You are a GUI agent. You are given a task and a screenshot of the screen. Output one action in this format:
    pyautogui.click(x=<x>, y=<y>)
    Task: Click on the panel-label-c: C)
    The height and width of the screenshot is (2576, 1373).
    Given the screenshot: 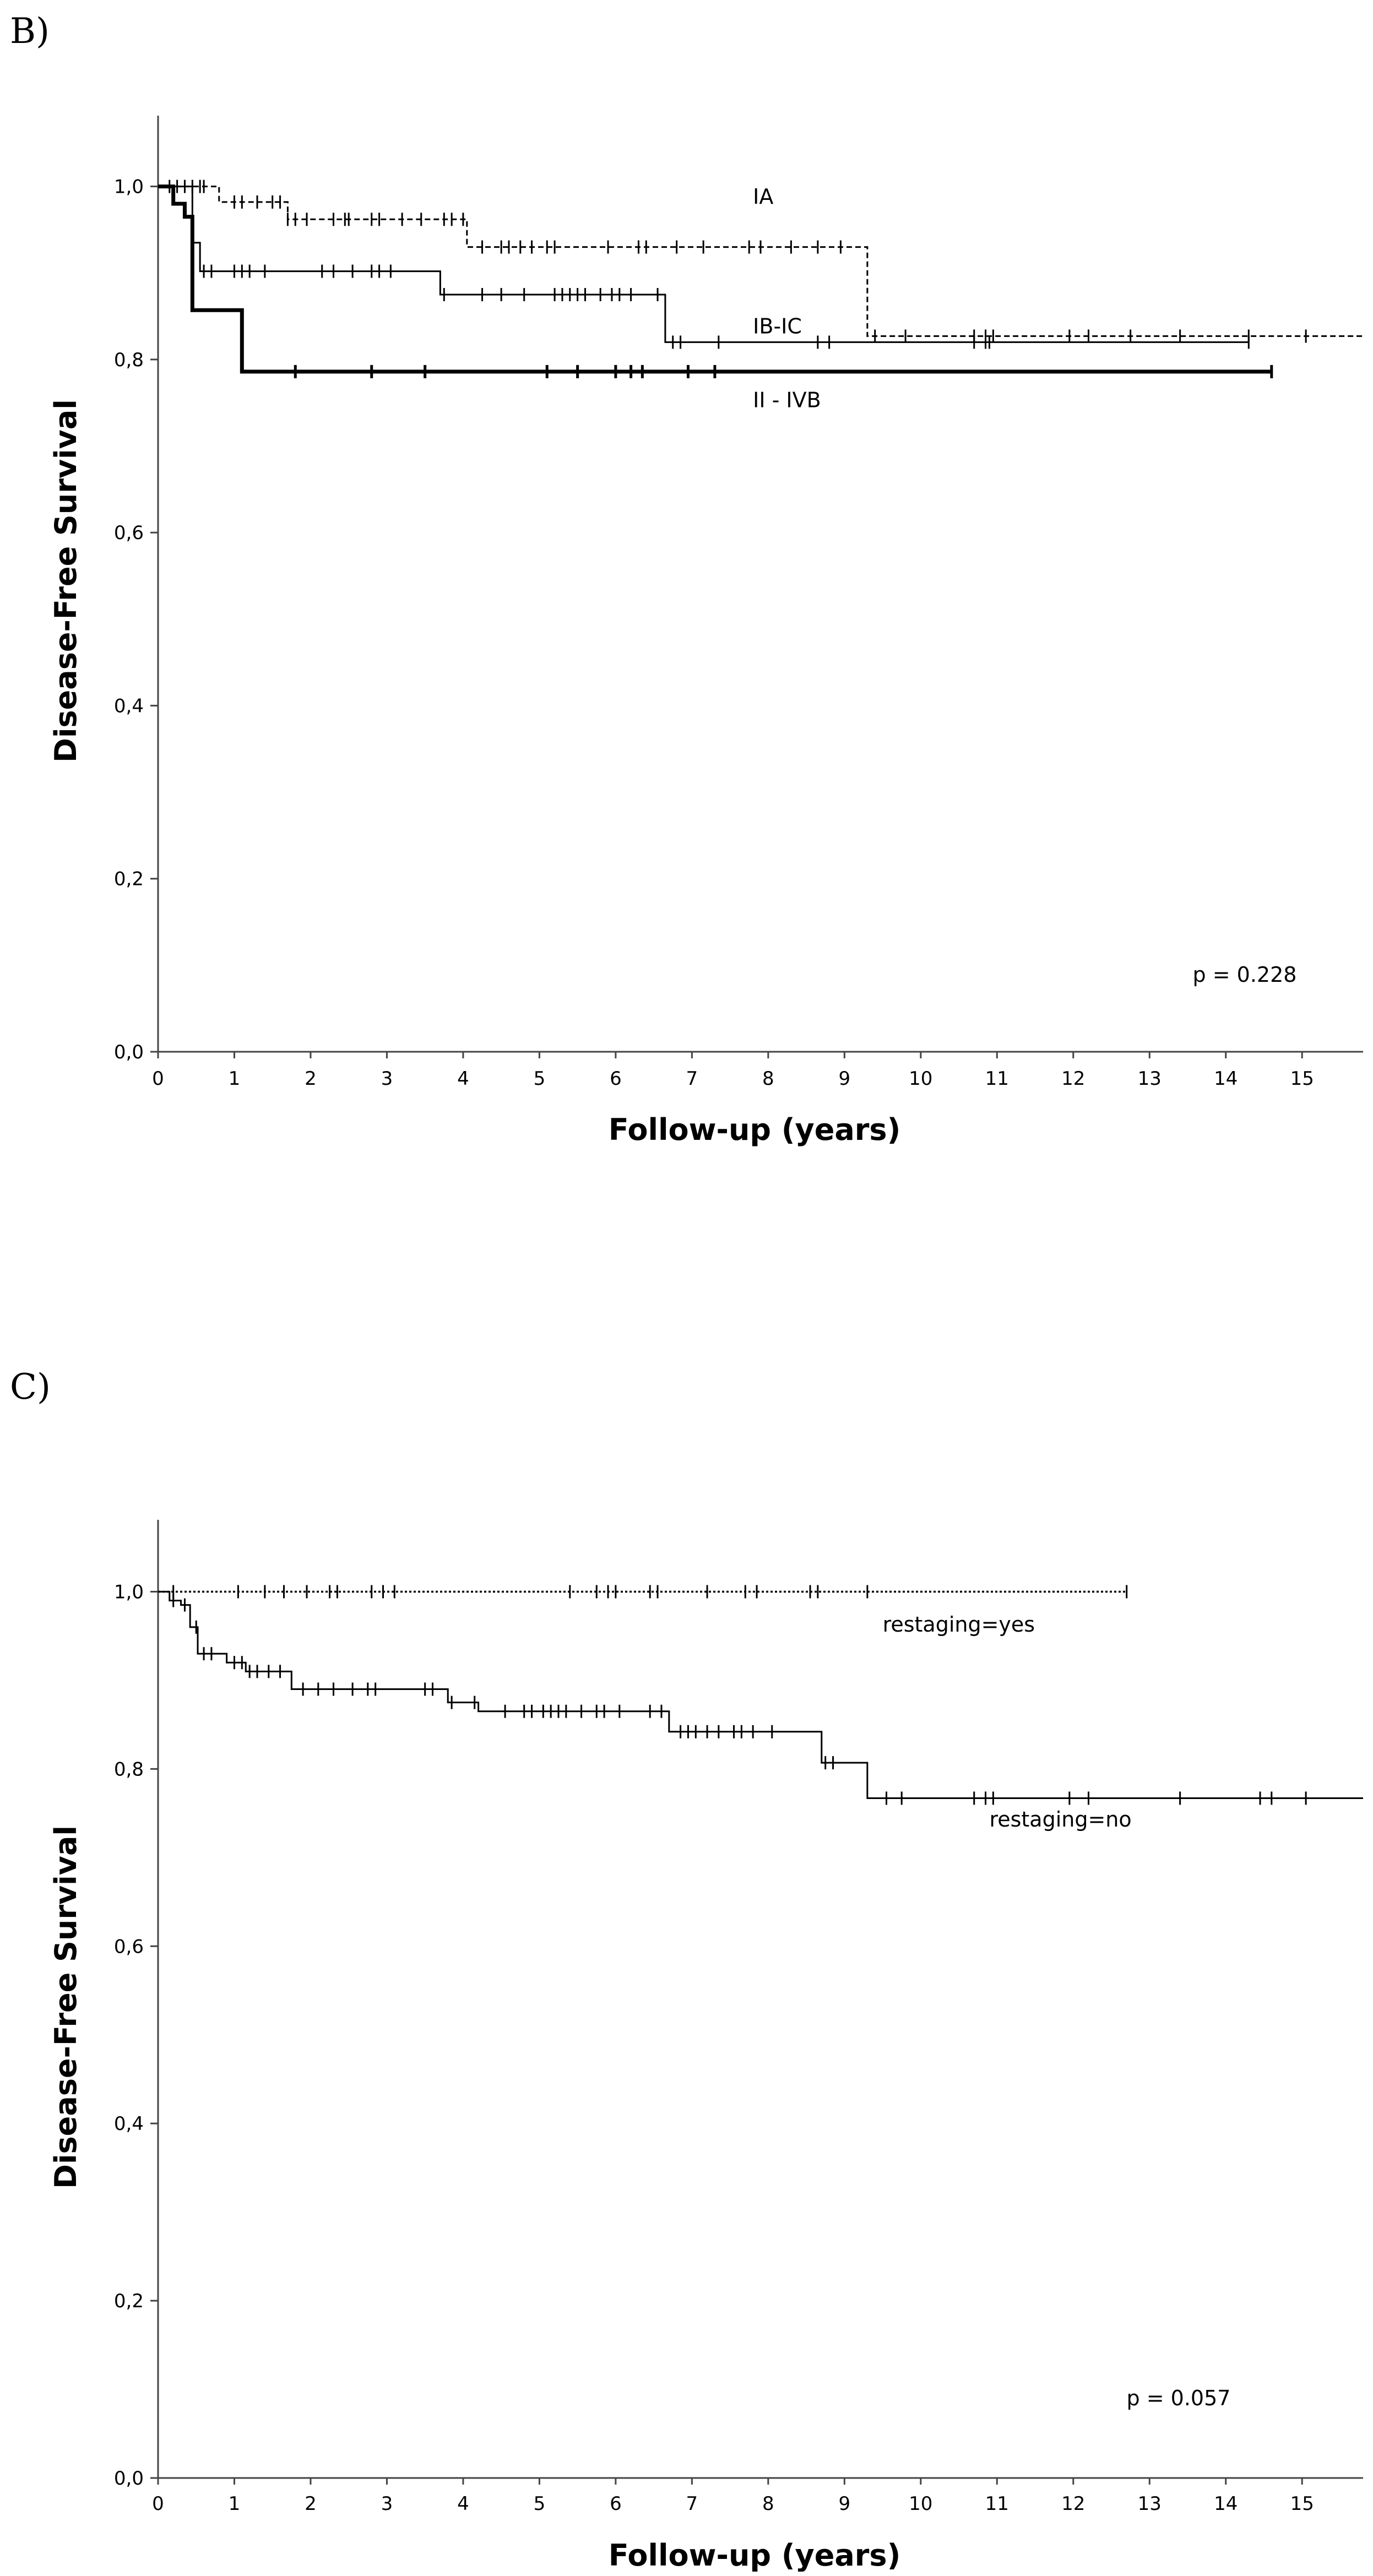 What is the action you would take?
    pyautogui.click(x=30, y=1387)
    